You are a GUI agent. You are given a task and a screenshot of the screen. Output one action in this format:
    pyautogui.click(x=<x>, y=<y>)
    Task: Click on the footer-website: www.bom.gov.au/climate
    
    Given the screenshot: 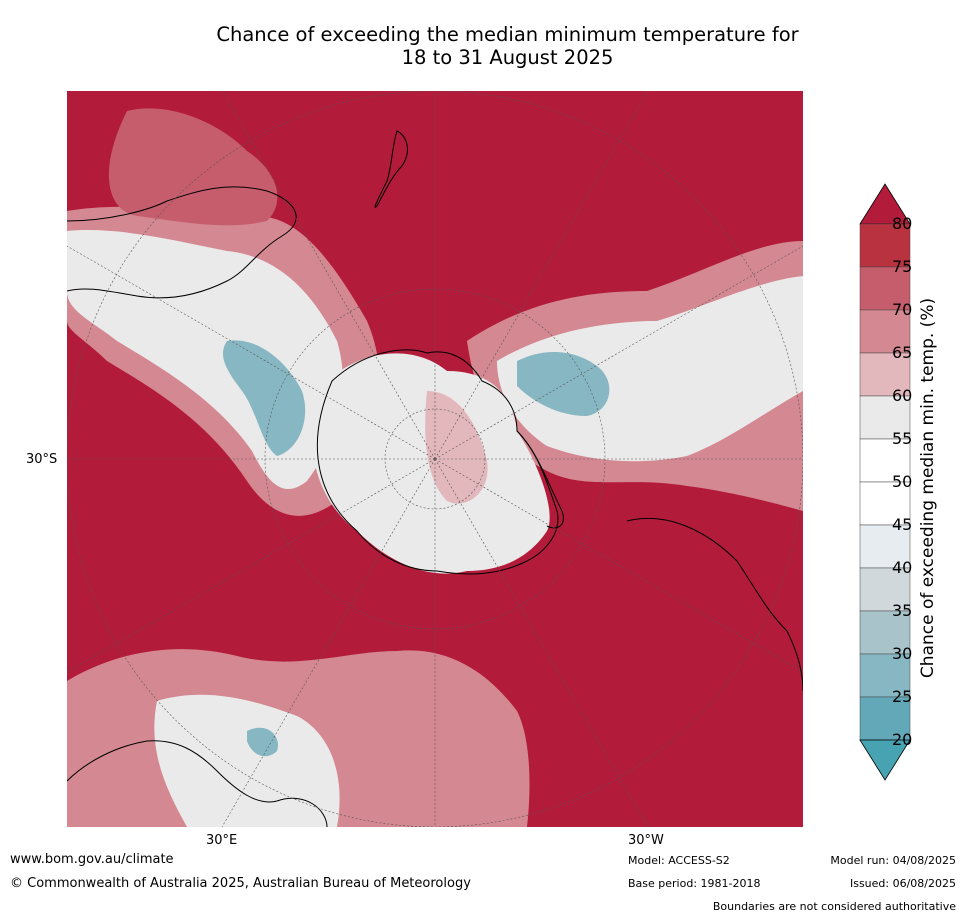 What is the action you would take?
    pyautogui.click(x=92, y=859)
    